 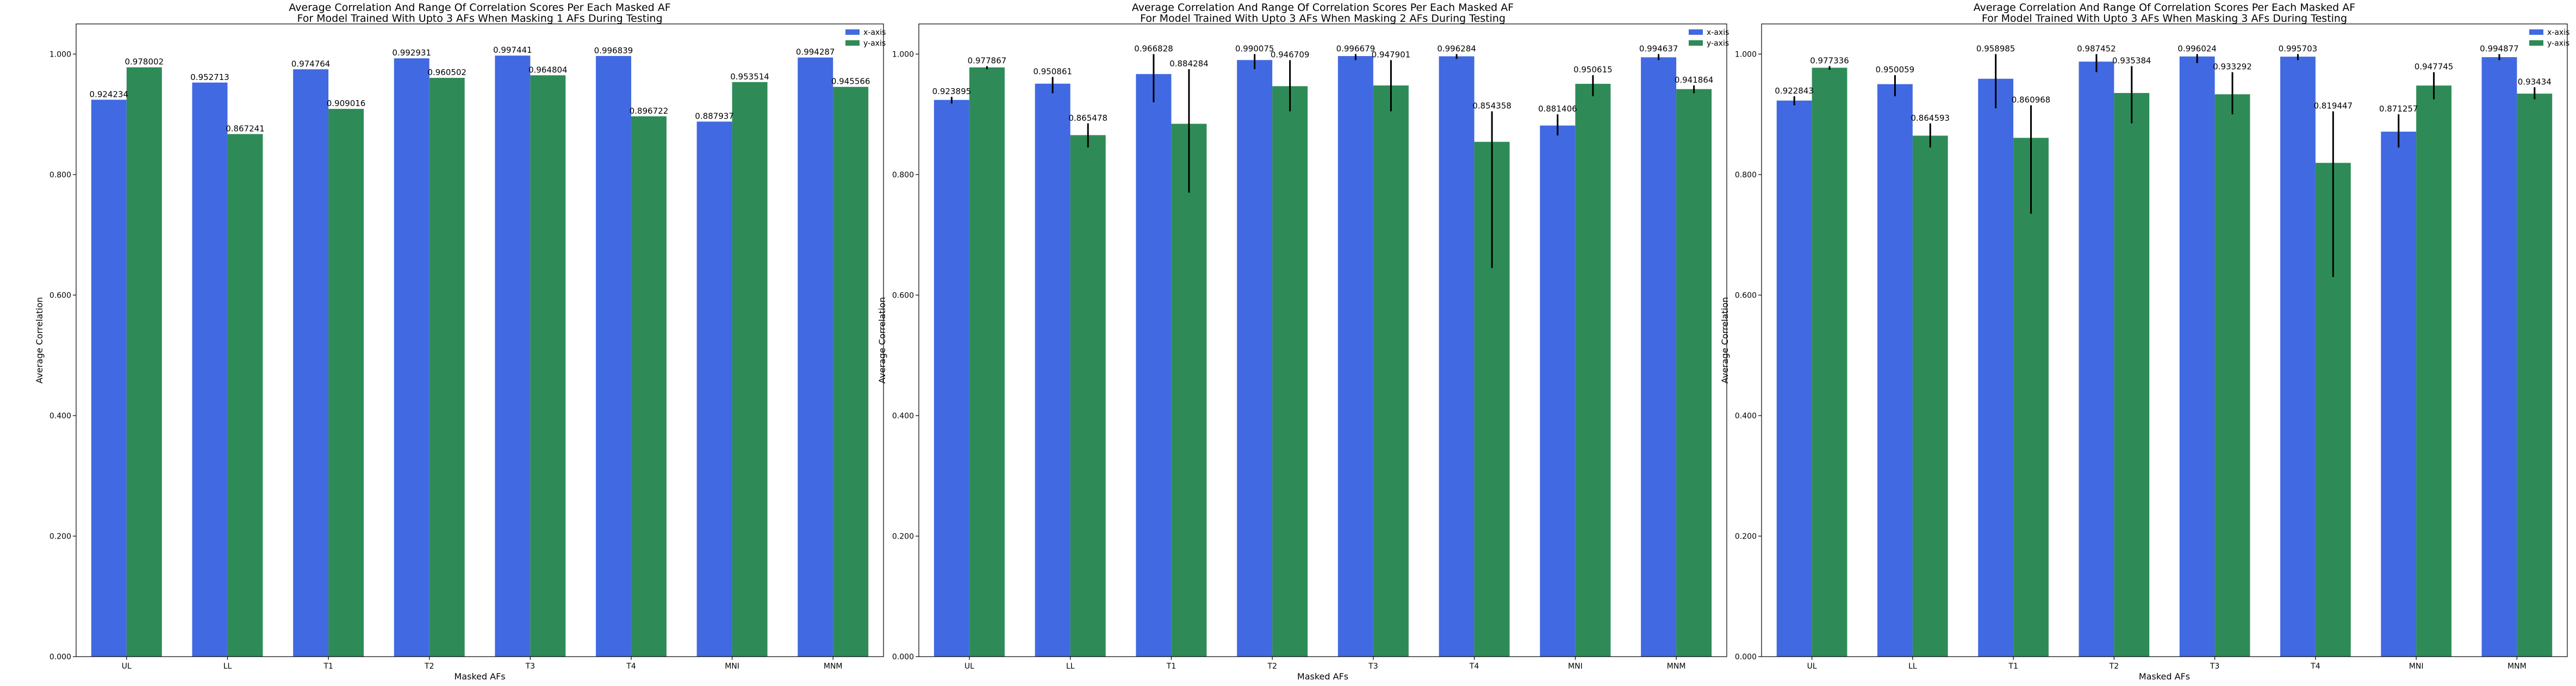 I want to click on data-label-y-axis-MNI: 0.953514, so click(x=749, y=77).